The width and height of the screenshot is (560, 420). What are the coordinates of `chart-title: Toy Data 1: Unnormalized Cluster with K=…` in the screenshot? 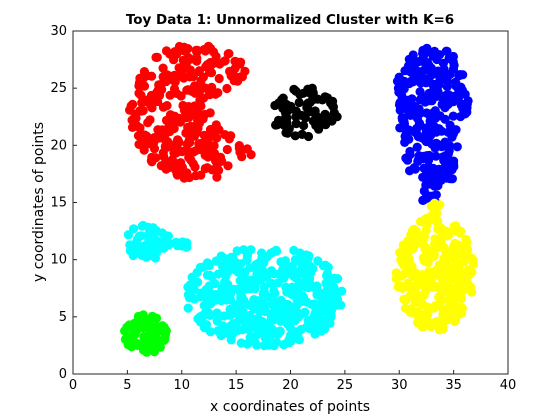 It's located at (290, 20).